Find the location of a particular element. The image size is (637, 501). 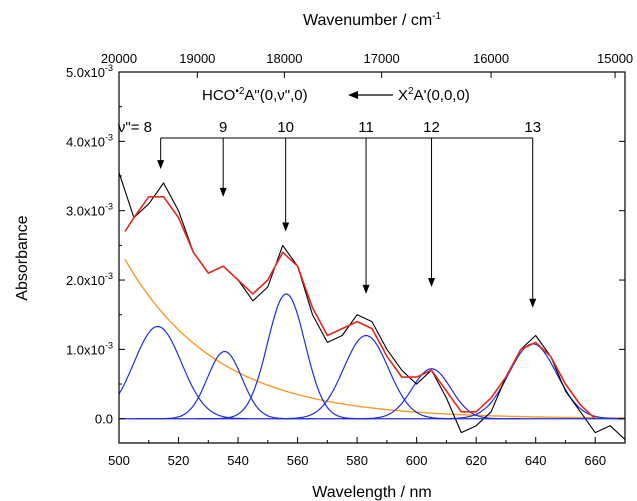

y-tick-label: 1.0x10⁻³ is located at coordinates (89, 348).